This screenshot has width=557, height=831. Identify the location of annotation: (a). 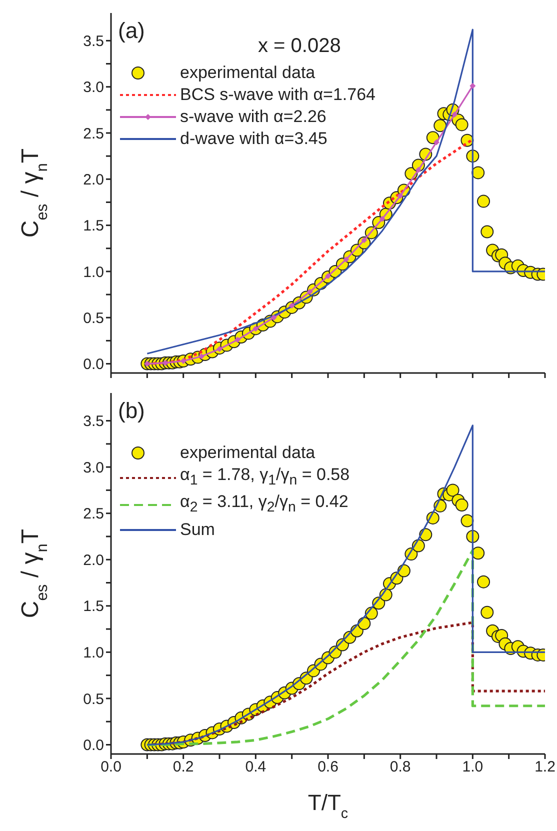
(131, 30).